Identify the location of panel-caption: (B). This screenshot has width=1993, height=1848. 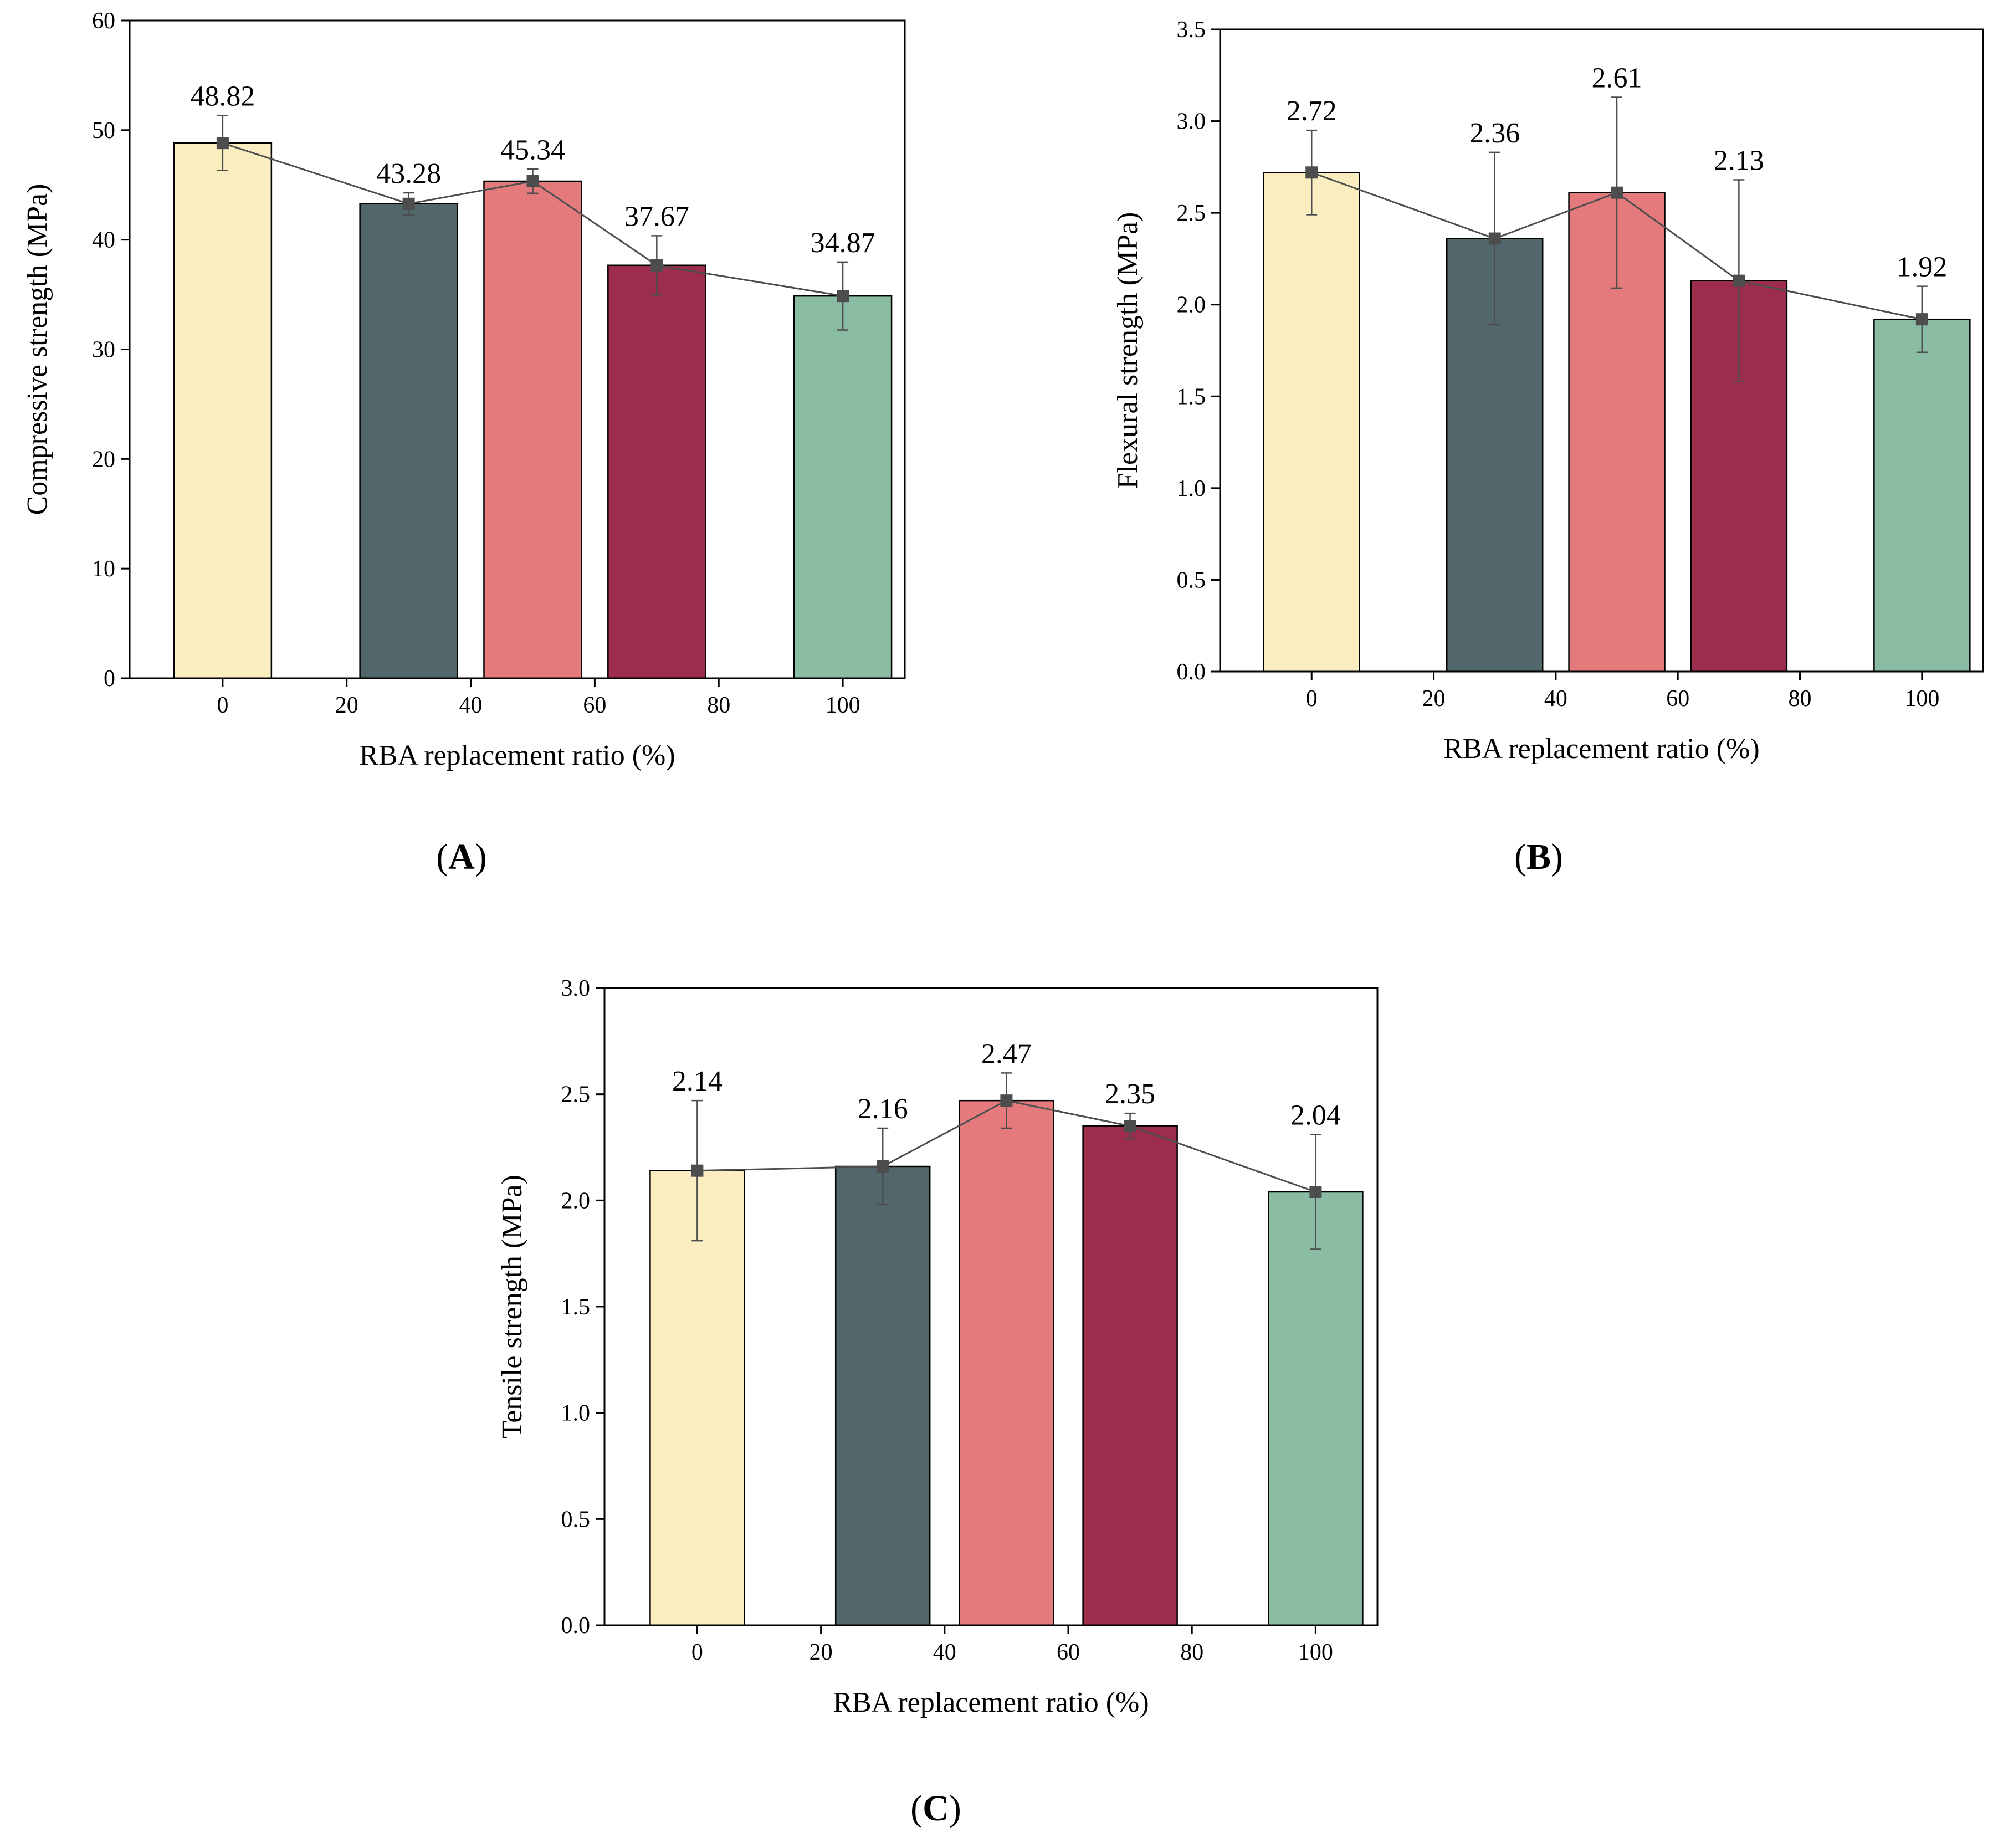
(1538, 857).